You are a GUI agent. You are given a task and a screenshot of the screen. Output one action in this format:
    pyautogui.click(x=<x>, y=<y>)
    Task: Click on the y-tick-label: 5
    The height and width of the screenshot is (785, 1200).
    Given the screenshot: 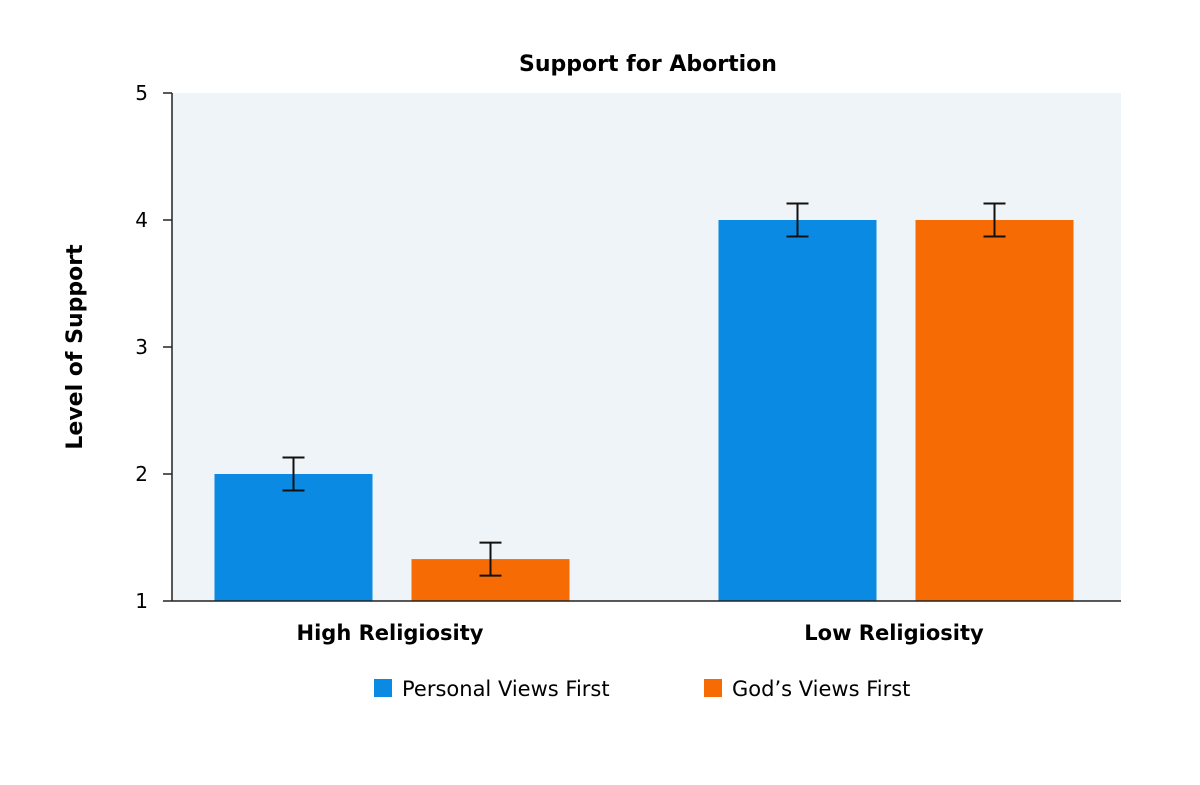 What is the action you would take?
    pyautogui.click(x=141, y=93)
    